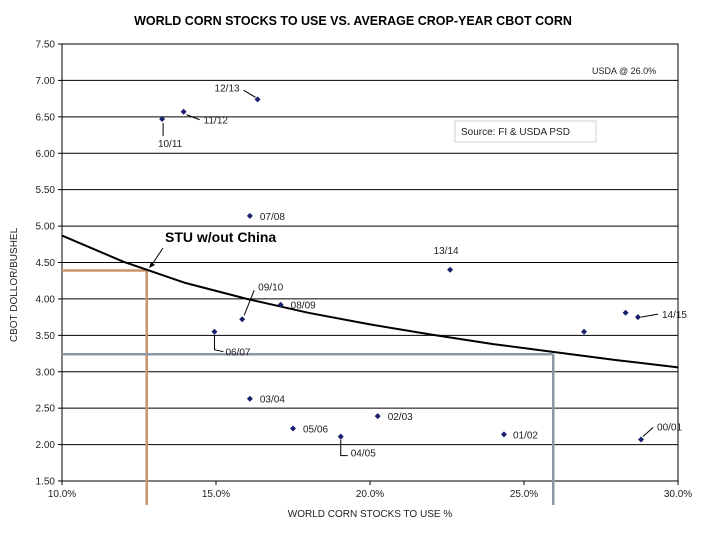 Image resolution: width=701 pixels, height=533 pixels. Describe the element at coordinates (216, 121) in the screenshot. I see `point-label: 11/12` at that location.